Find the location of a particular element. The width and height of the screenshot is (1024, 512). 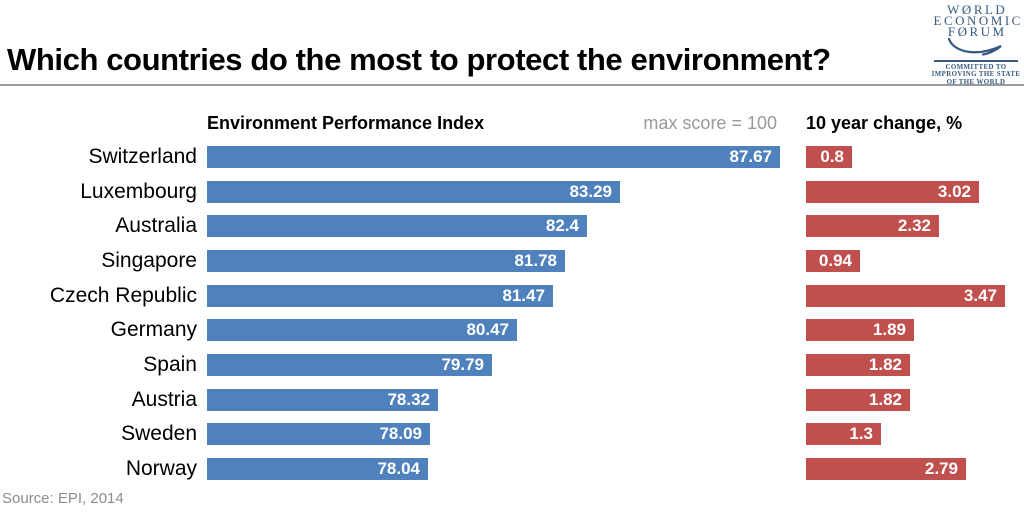

change-value-label: 3.47 is located at coordinates (980, 295).